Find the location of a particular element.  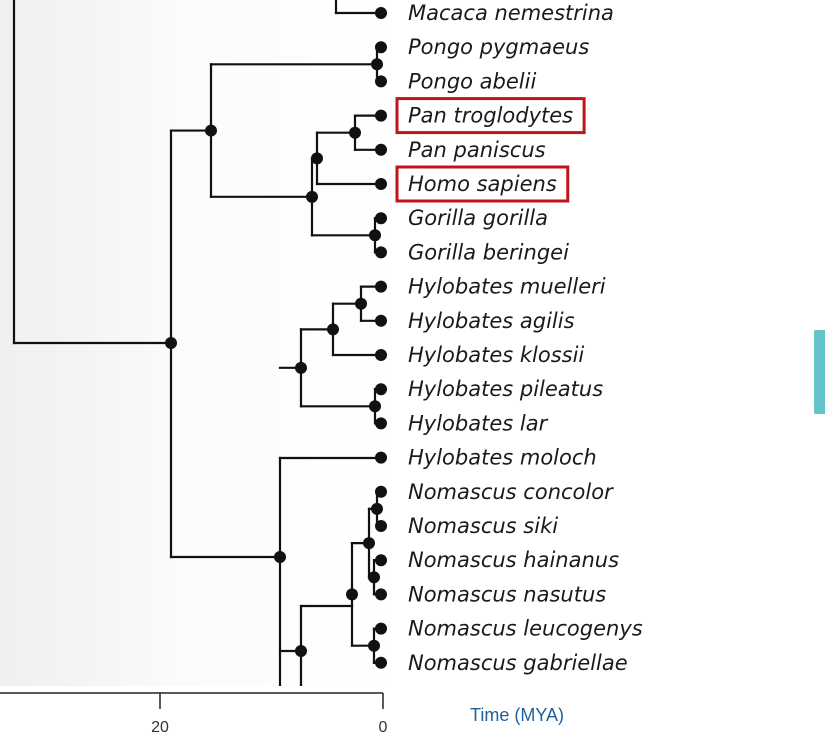

leaf-tip-homo-sapiens is located at coordinates (381, 184).